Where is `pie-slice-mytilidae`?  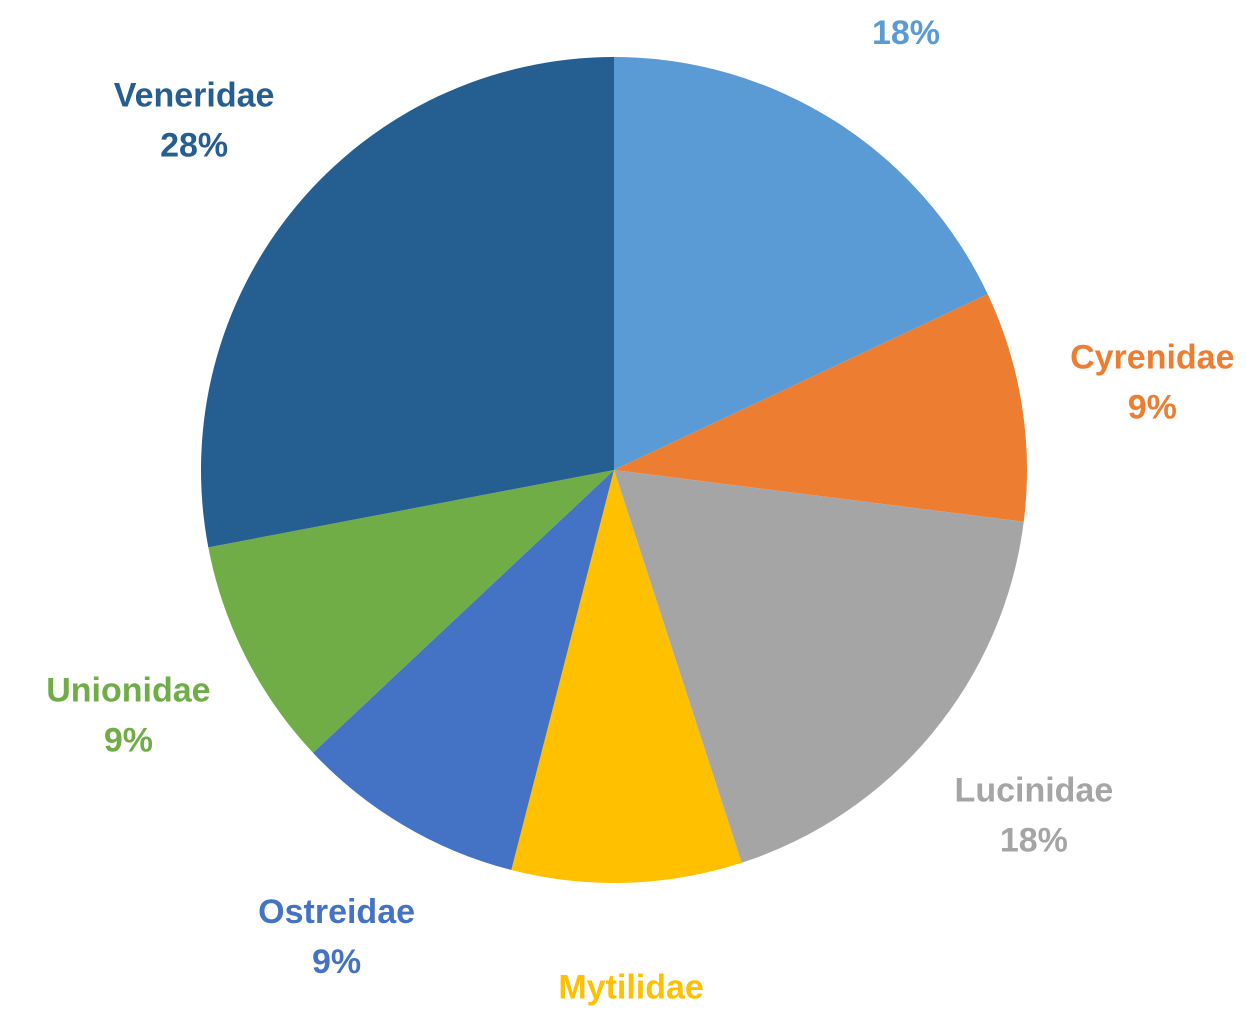 pie-slice-mytilidae is located at coordinates (626, 676).